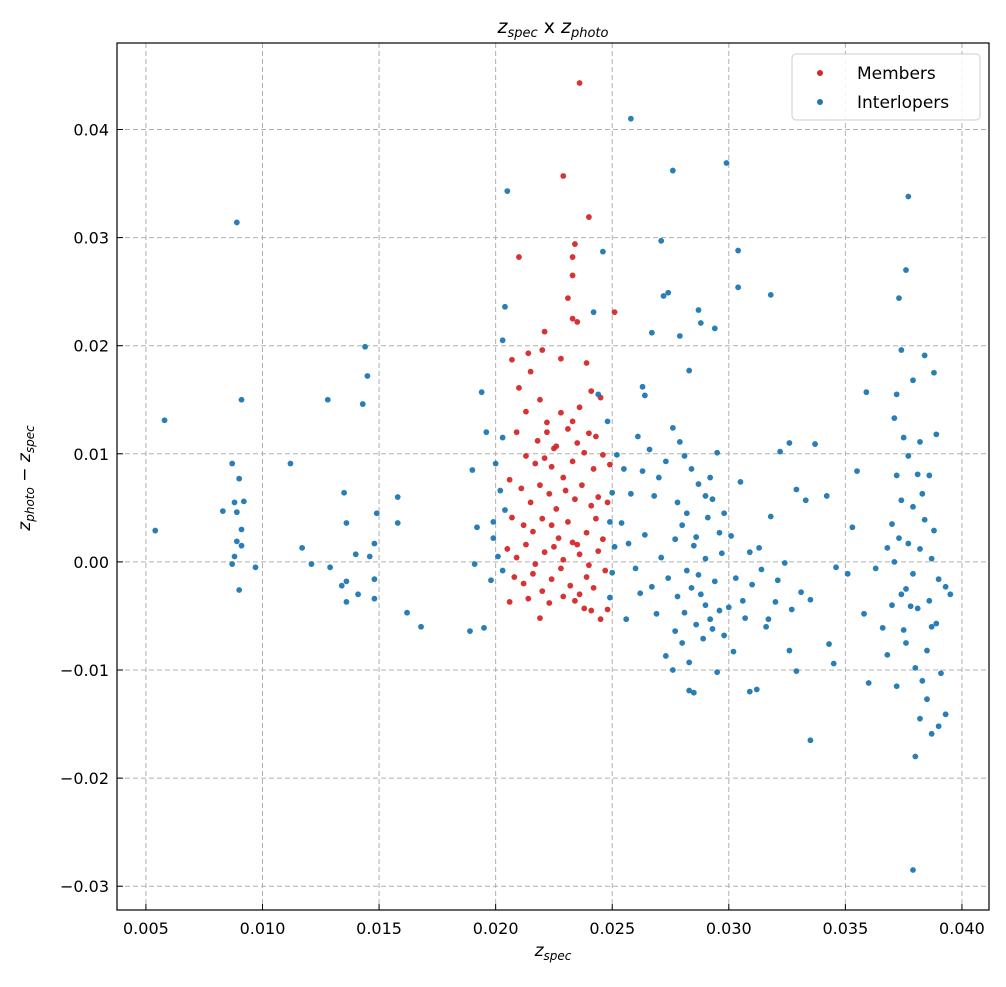 This screenshot has height=987, width=1006. I want to click on x-tick-label: 0.020, so click(496, 928).